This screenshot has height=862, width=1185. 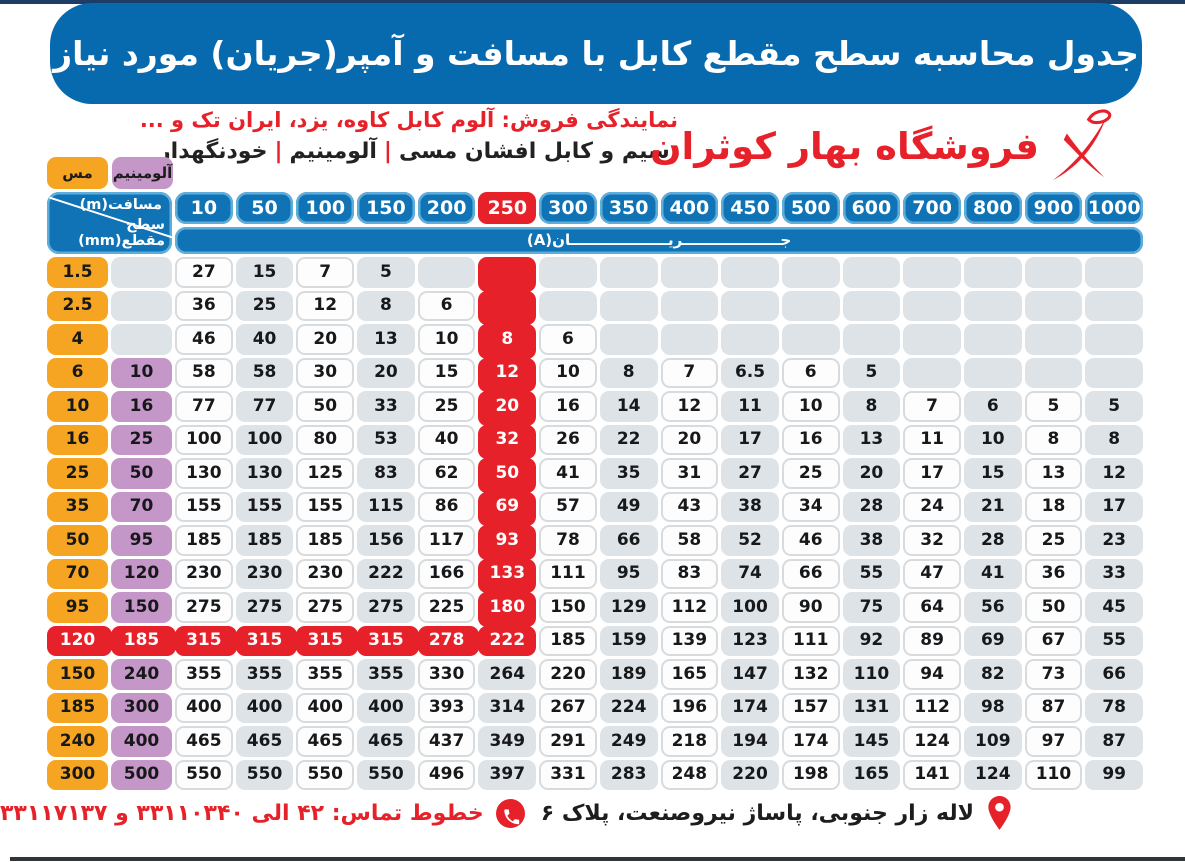 I want to click on data-cell: 194, so click(x=750, y=741).